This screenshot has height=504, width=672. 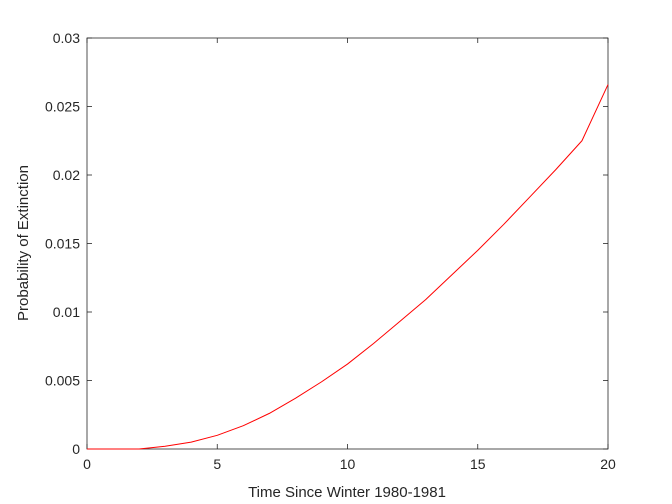 I want to click on y-axis-title: Probability of Extinction, so click(x=23, y=243).